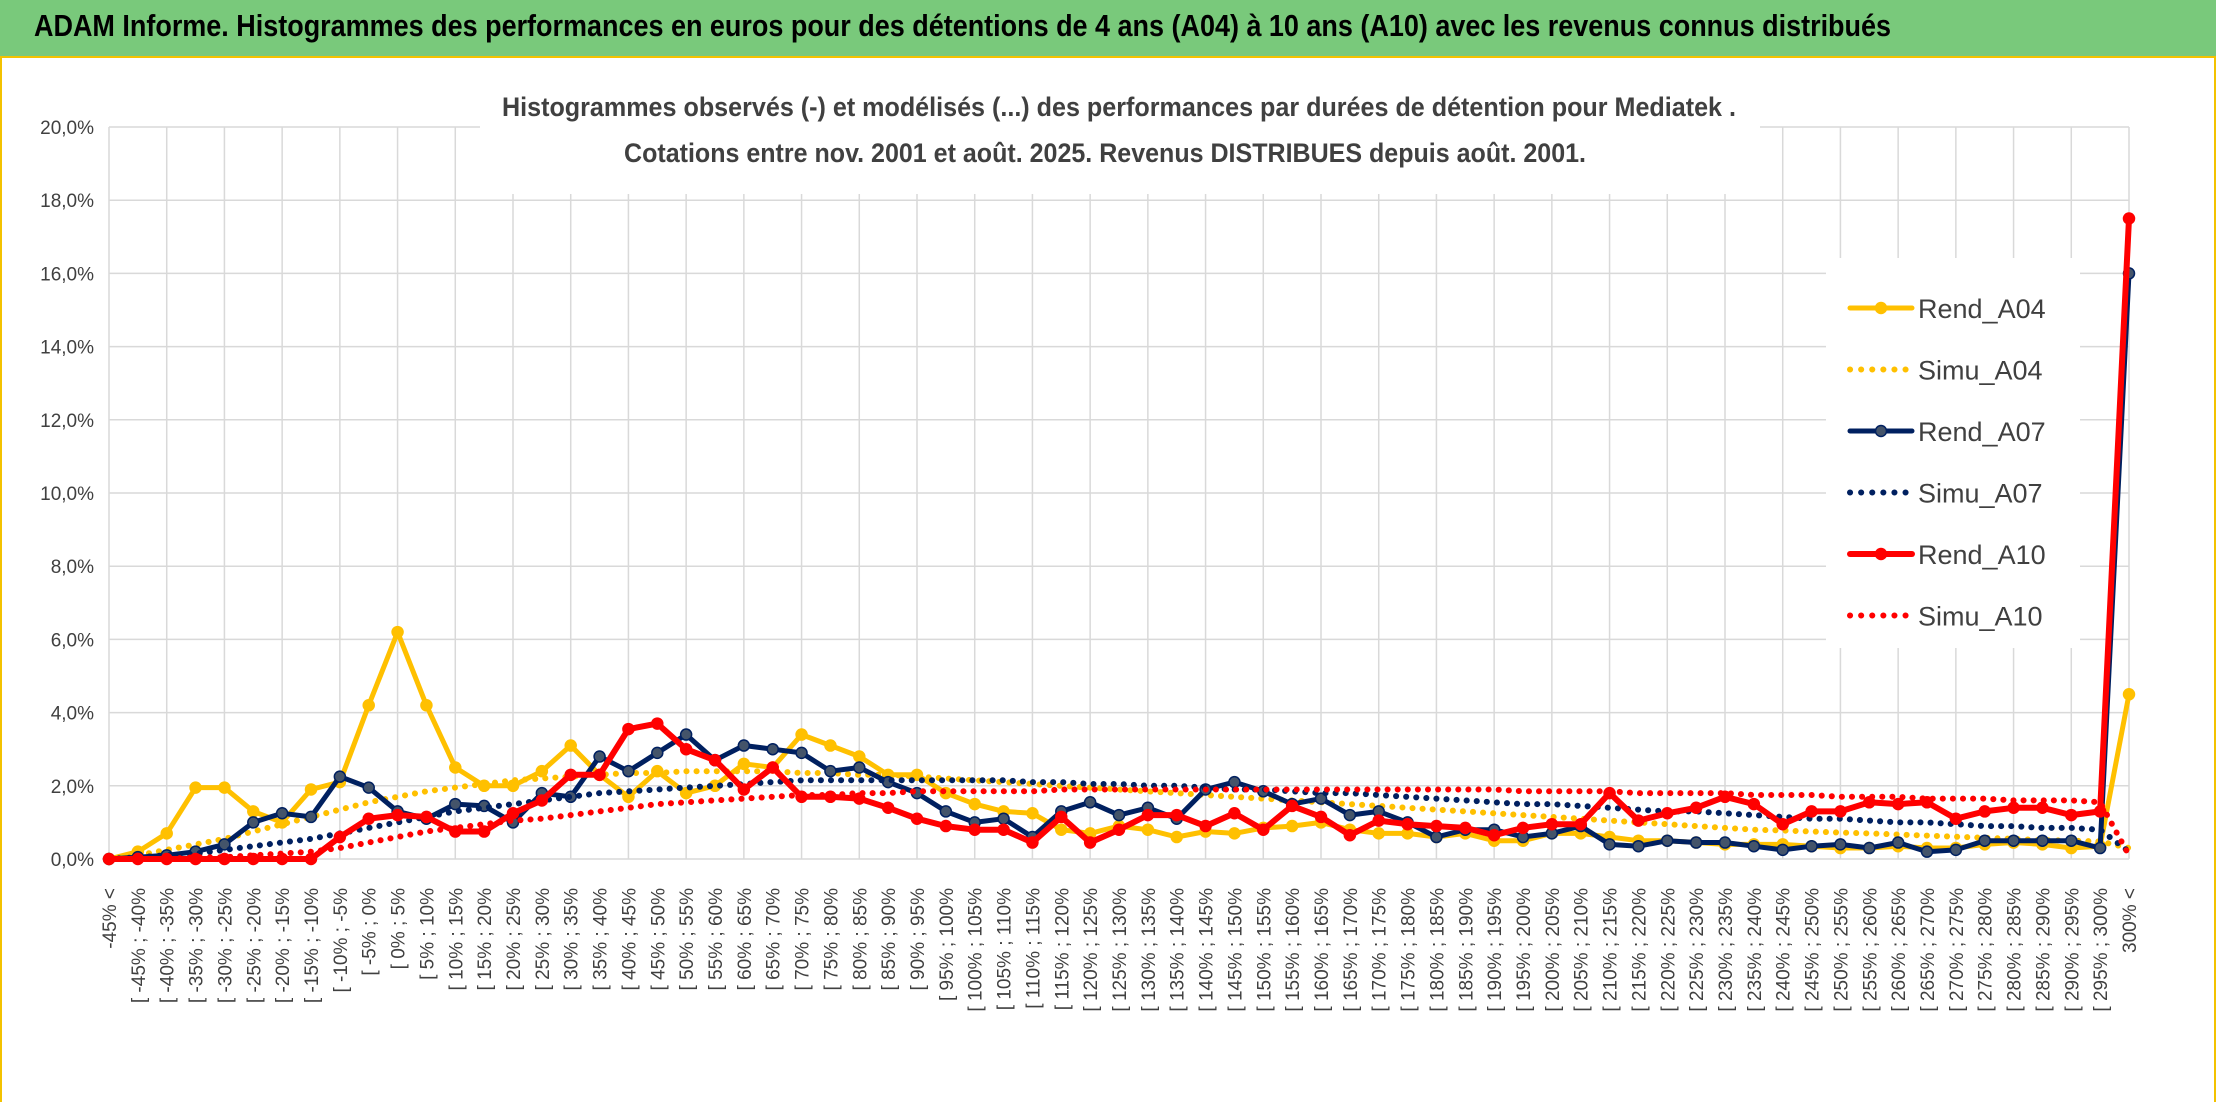 The width and height of the screenshot is (2216, 1102). Describe the element at coordinates (67, 201) in the screenshot. I see `y-tick-label: 18,0%` at that location.